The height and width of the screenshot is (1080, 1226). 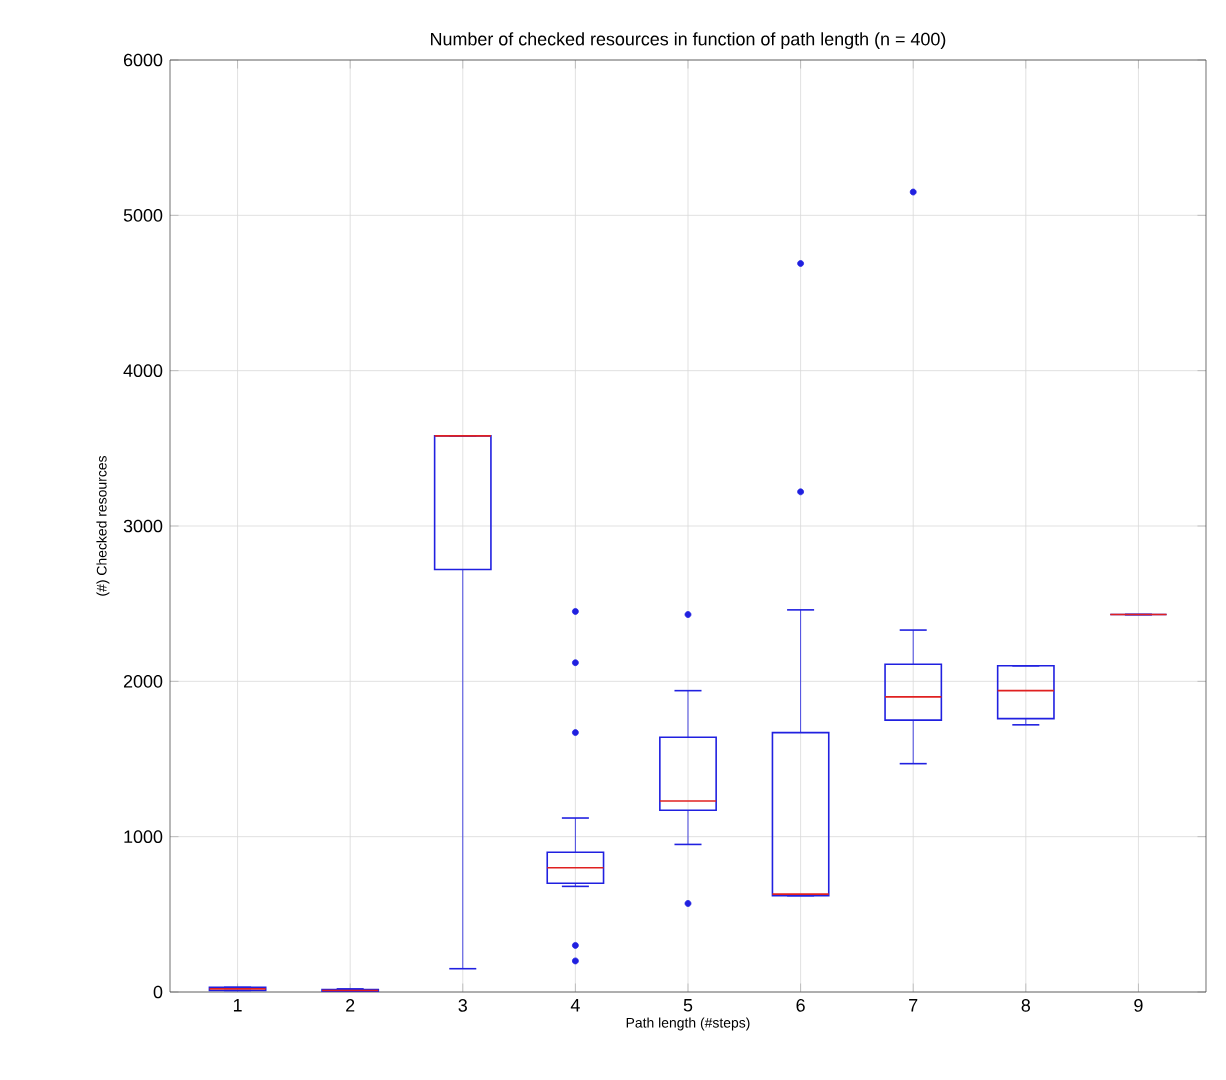 What do you see at coordinates (143, 215) in the screenshot?
I see `y-tick-label: 5000` at bounding box center [143, 215].